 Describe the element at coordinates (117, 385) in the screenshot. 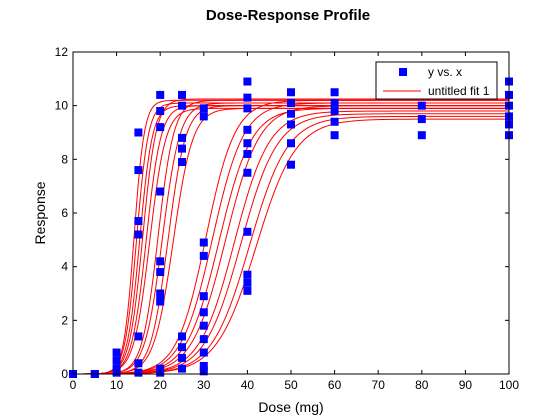

I see `x-tick-label: 10` at that location.